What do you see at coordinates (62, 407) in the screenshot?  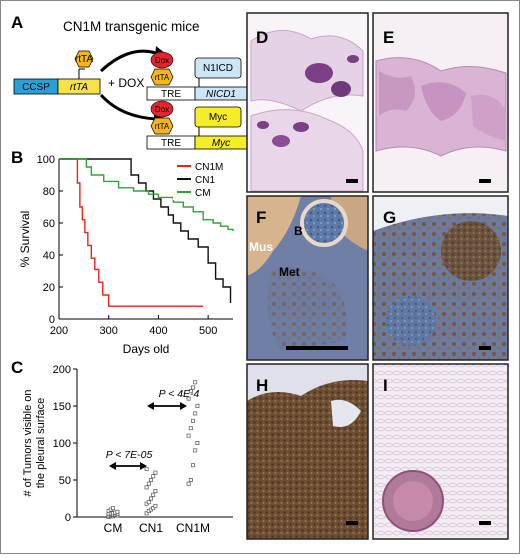 I see `scatter-ytick-label: 150` at bounding box center [62, 407].